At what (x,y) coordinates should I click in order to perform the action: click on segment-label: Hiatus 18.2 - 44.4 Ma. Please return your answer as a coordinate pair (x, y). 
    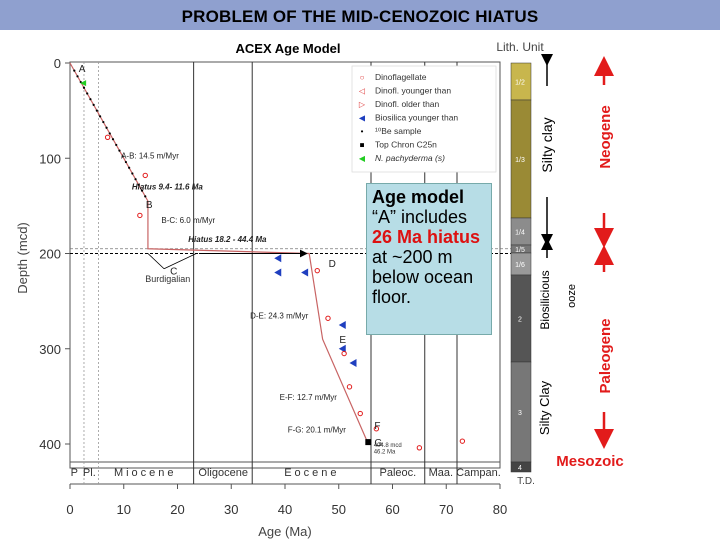
    Looking at the image, I should click on (227, 239).